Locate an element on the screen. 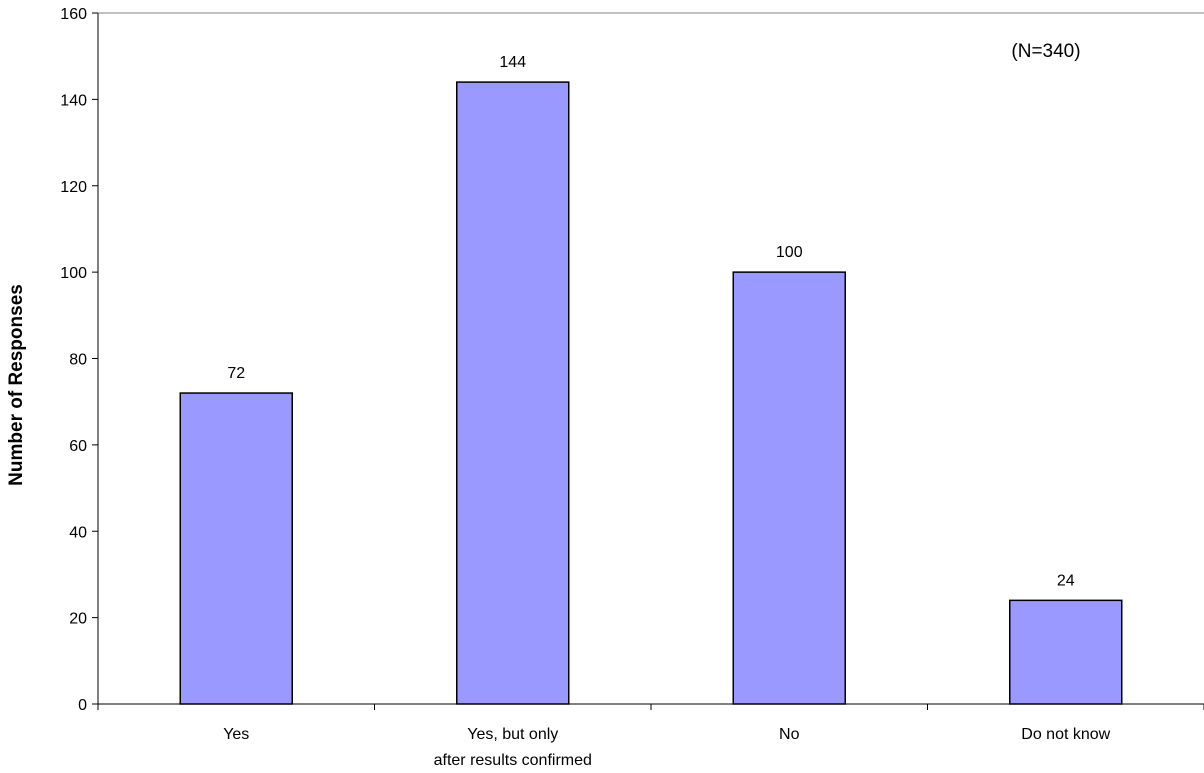  category-label: Yes, but only is located at coordinates (512, 734).